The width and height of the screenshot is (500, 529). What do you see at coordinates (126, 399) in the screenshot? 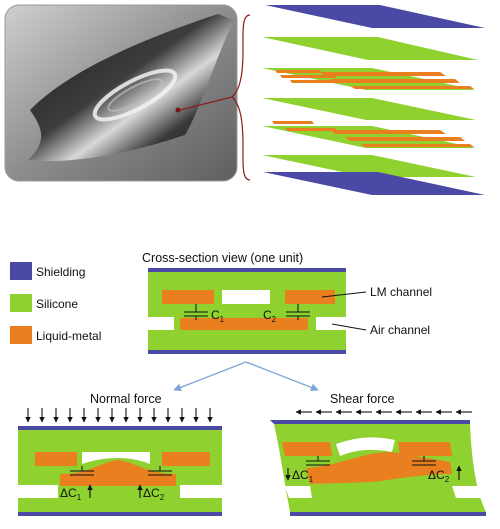
I see `normal-force-title: Normal force` at bounding box center [126, 399].